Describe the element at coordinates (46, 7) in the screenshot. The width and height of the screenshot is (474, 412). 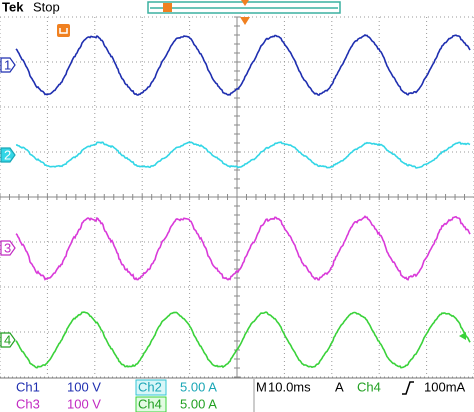
I see `run-status: Stop` at that location.